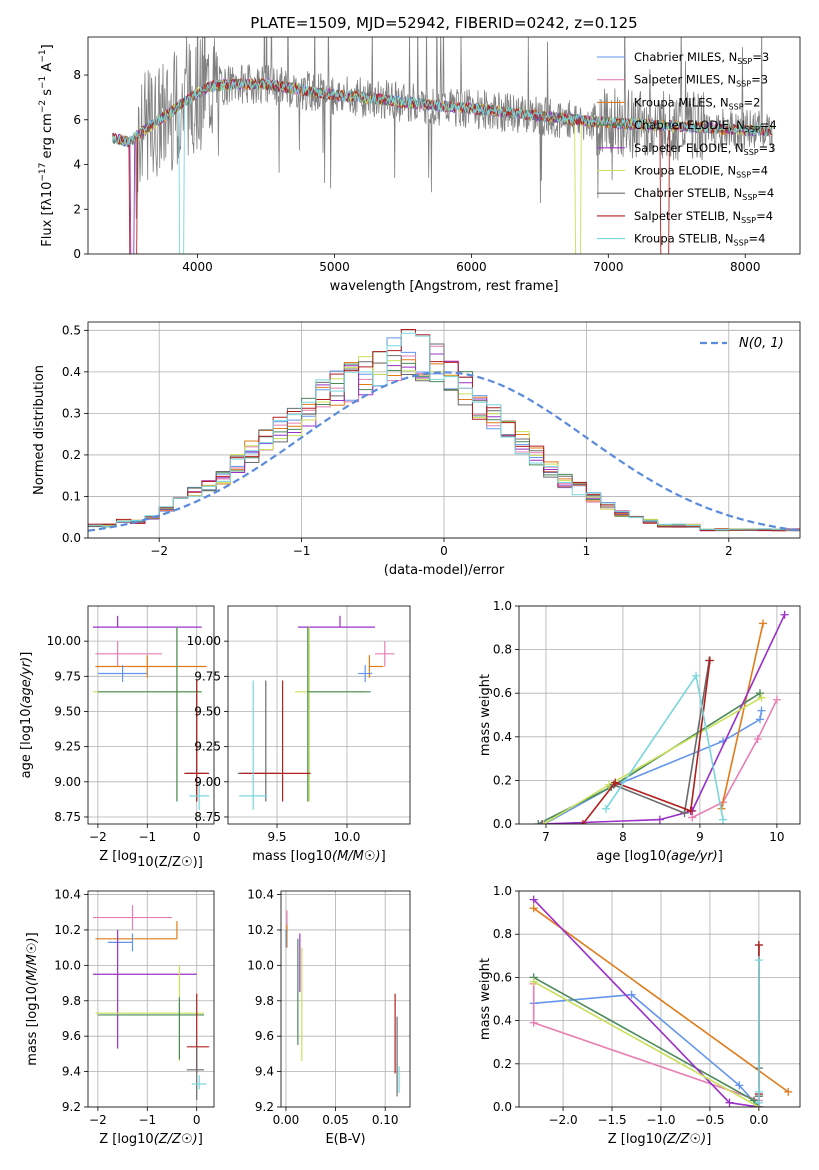  I want to click on x-tick-label: 7, so click(546, 837).